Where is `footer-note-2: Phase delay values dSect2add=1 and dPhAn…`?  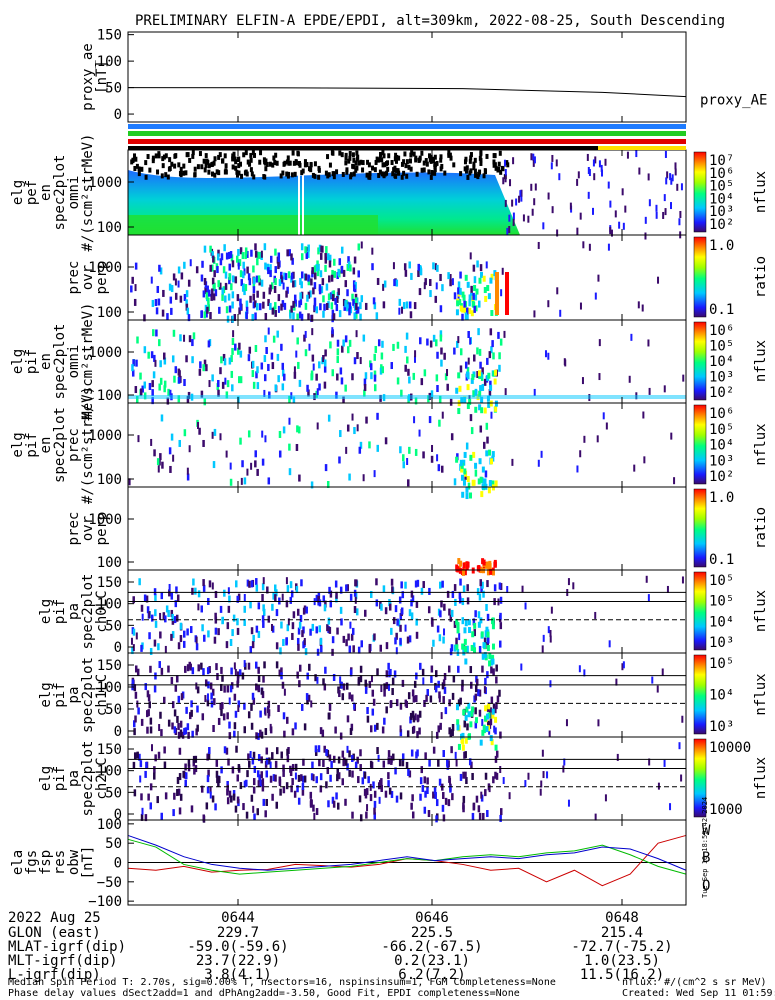 footer-note-2: Phase delay values dSect2add=1 and dPhAn… is located at coordinates (264, 993).